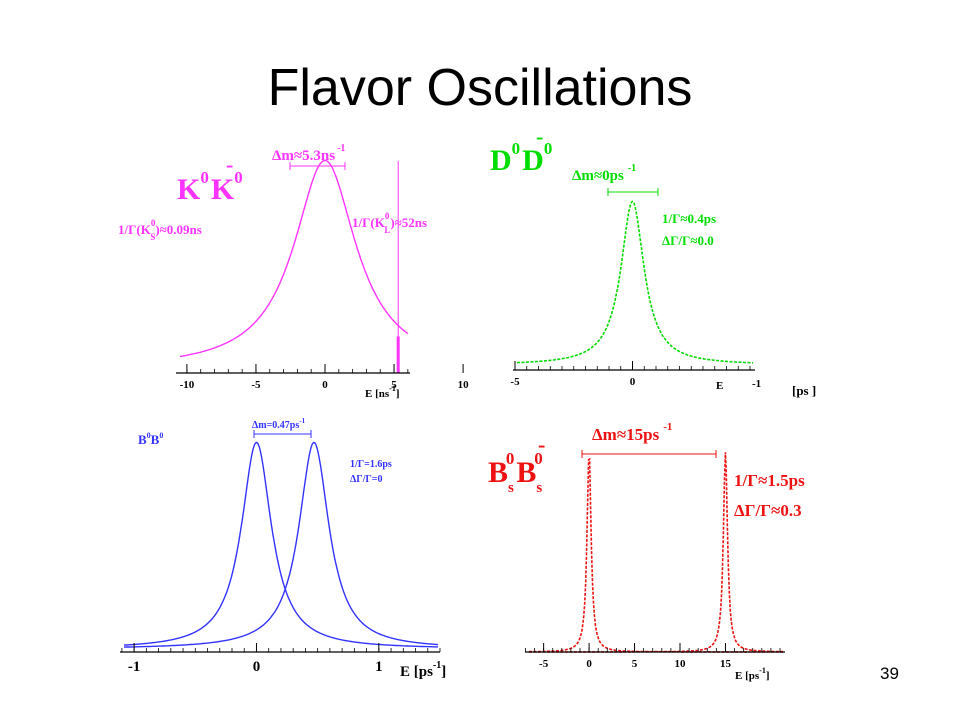 This screenshot has width=960, height=720. What do you see at coordinates (539, 136) in the screenshot?
I see `dmeson-title-bar: -` at bounding box center [539, 136].